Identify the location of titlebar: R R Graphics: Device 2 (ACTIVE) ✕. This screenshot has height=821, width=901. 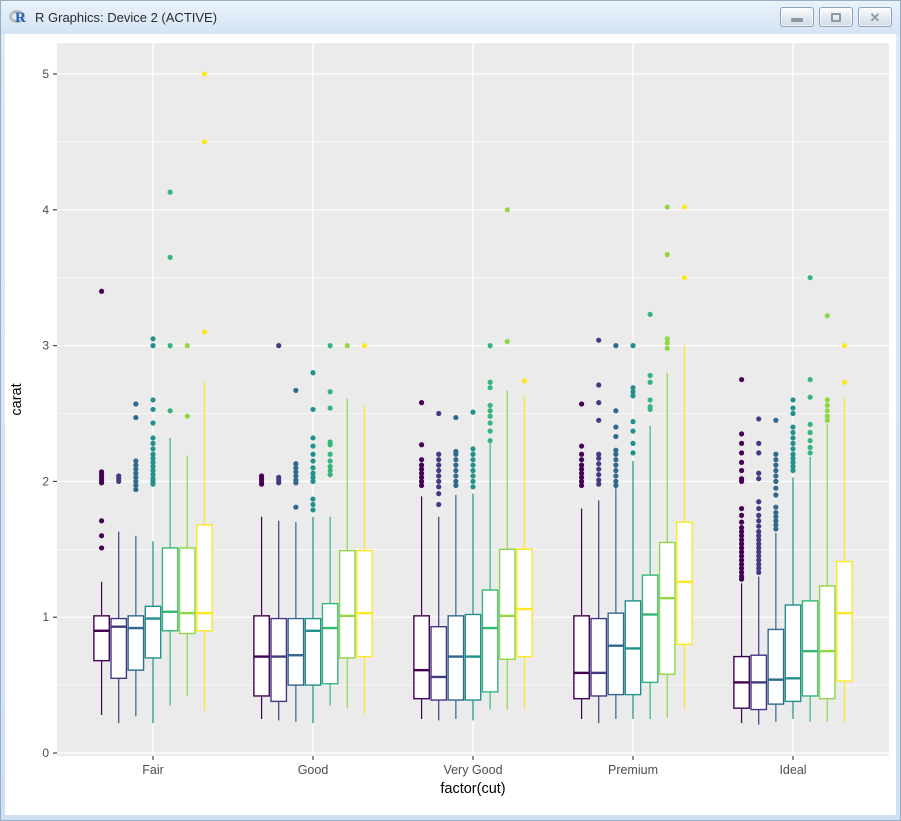
(450, 17).